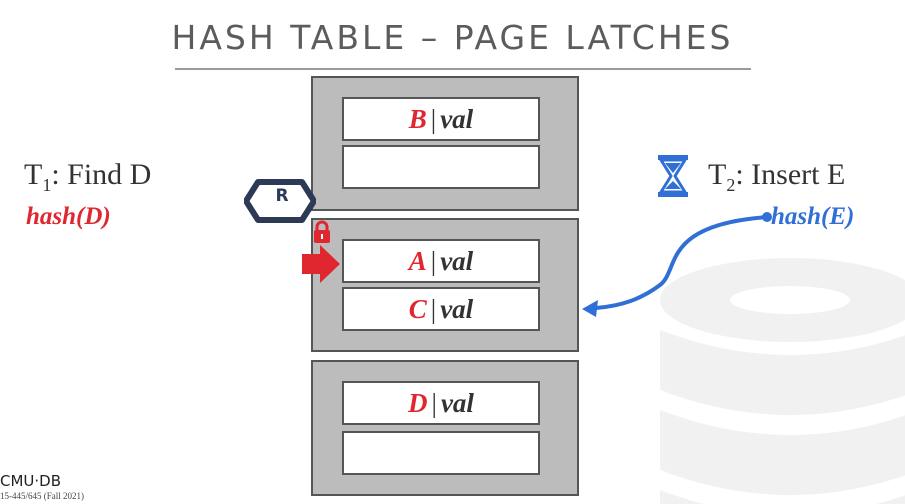 The height and width of the screenshot is (504, 905). I want to click on t1-label: T1: Find D, so click(87, 177).